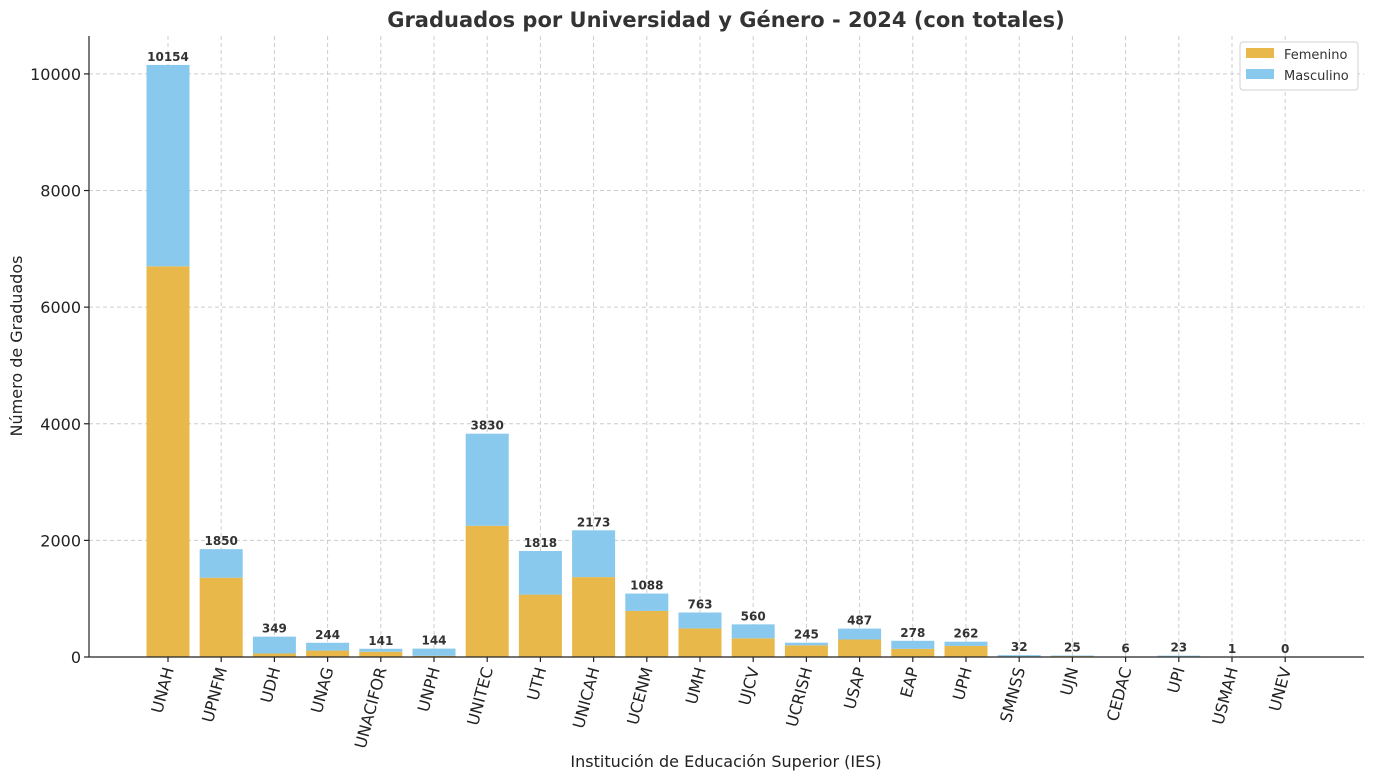  What do you see at coordinates (749, 686) in the screenshot?
I see `x-tick-label-ujcv: UJCV` at bounding box center [749, 686].